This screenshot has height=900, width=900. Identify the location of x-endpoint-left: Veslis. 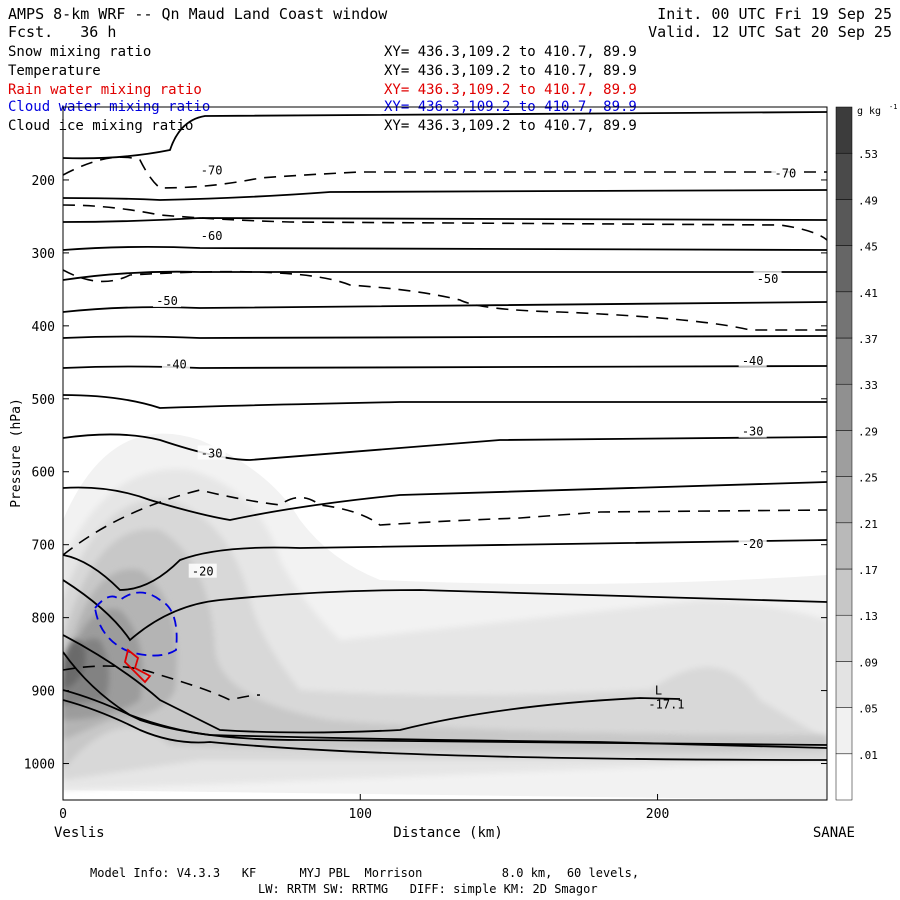
(79, 833).